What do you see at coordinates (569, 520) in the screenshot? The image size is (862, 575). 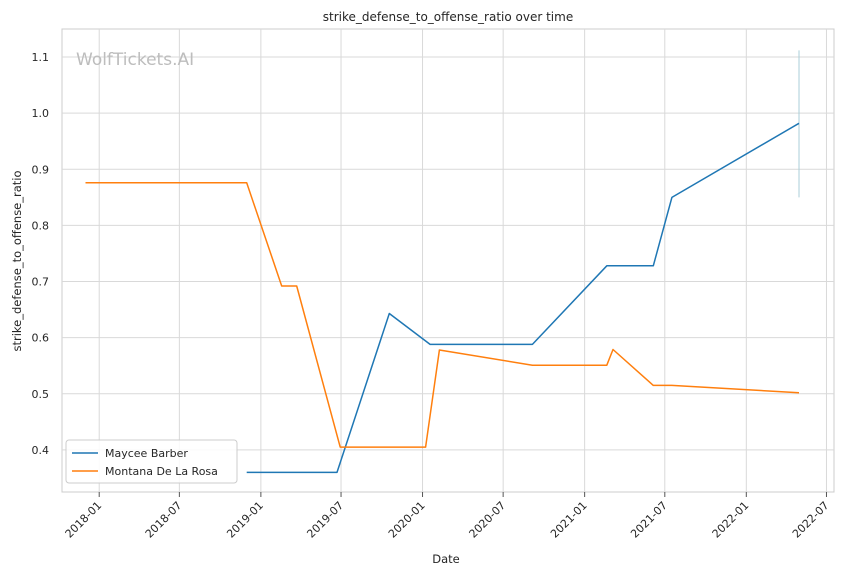 I see `x-tick-label: 2021-01` at bounding box center [569, 520].